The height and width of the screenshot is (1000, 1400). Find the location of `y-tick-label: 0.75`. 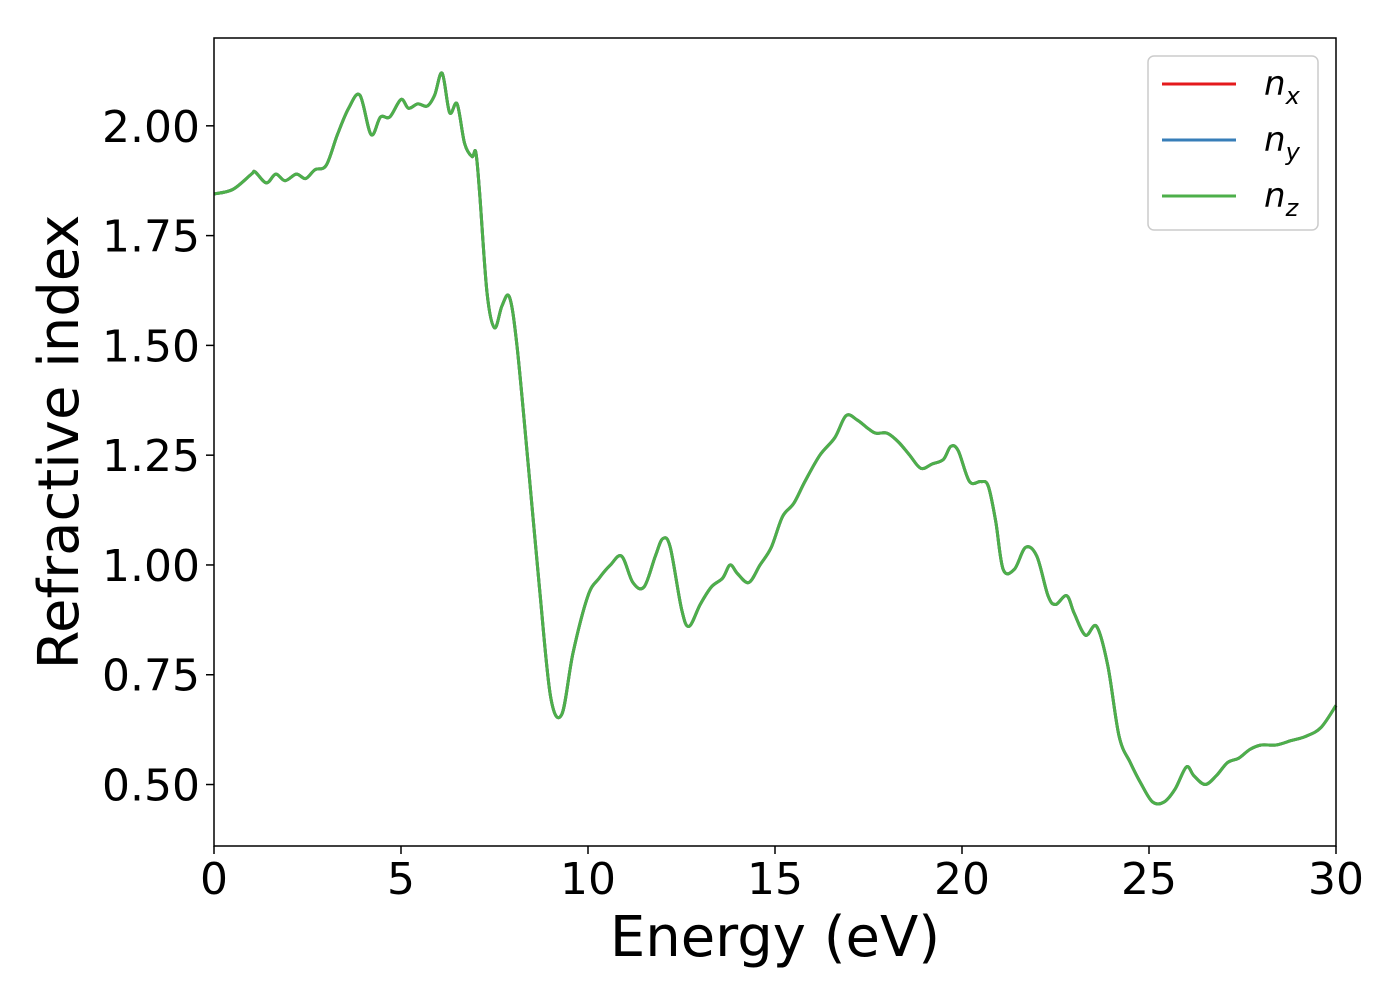

y-tick-label: 0.75 is located at coordinates (151, 676).